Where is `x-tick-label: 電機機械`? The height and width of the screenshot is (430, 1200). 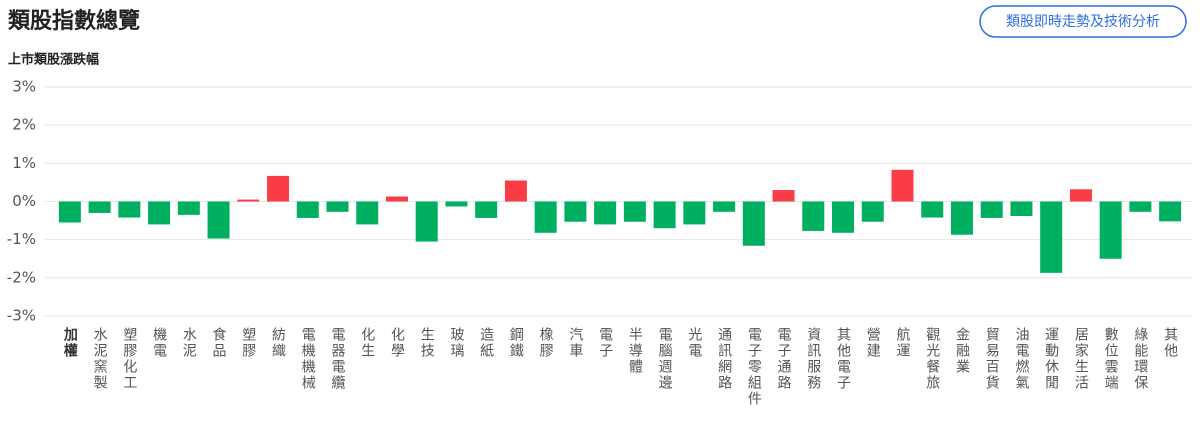
x-tick-label: 電機機械 is located at coordinates (308, 359).